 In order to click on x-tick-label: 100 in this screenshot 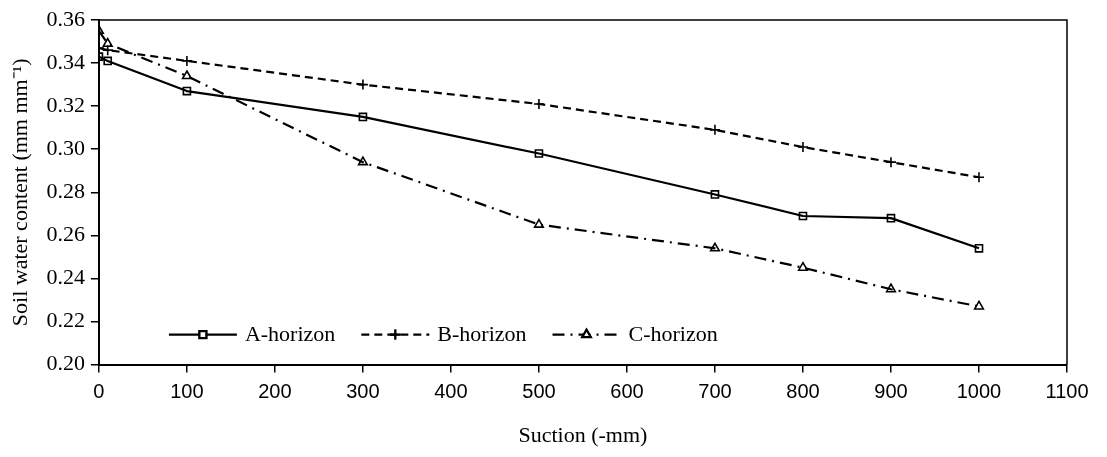, I will do `click(187, 391)`.